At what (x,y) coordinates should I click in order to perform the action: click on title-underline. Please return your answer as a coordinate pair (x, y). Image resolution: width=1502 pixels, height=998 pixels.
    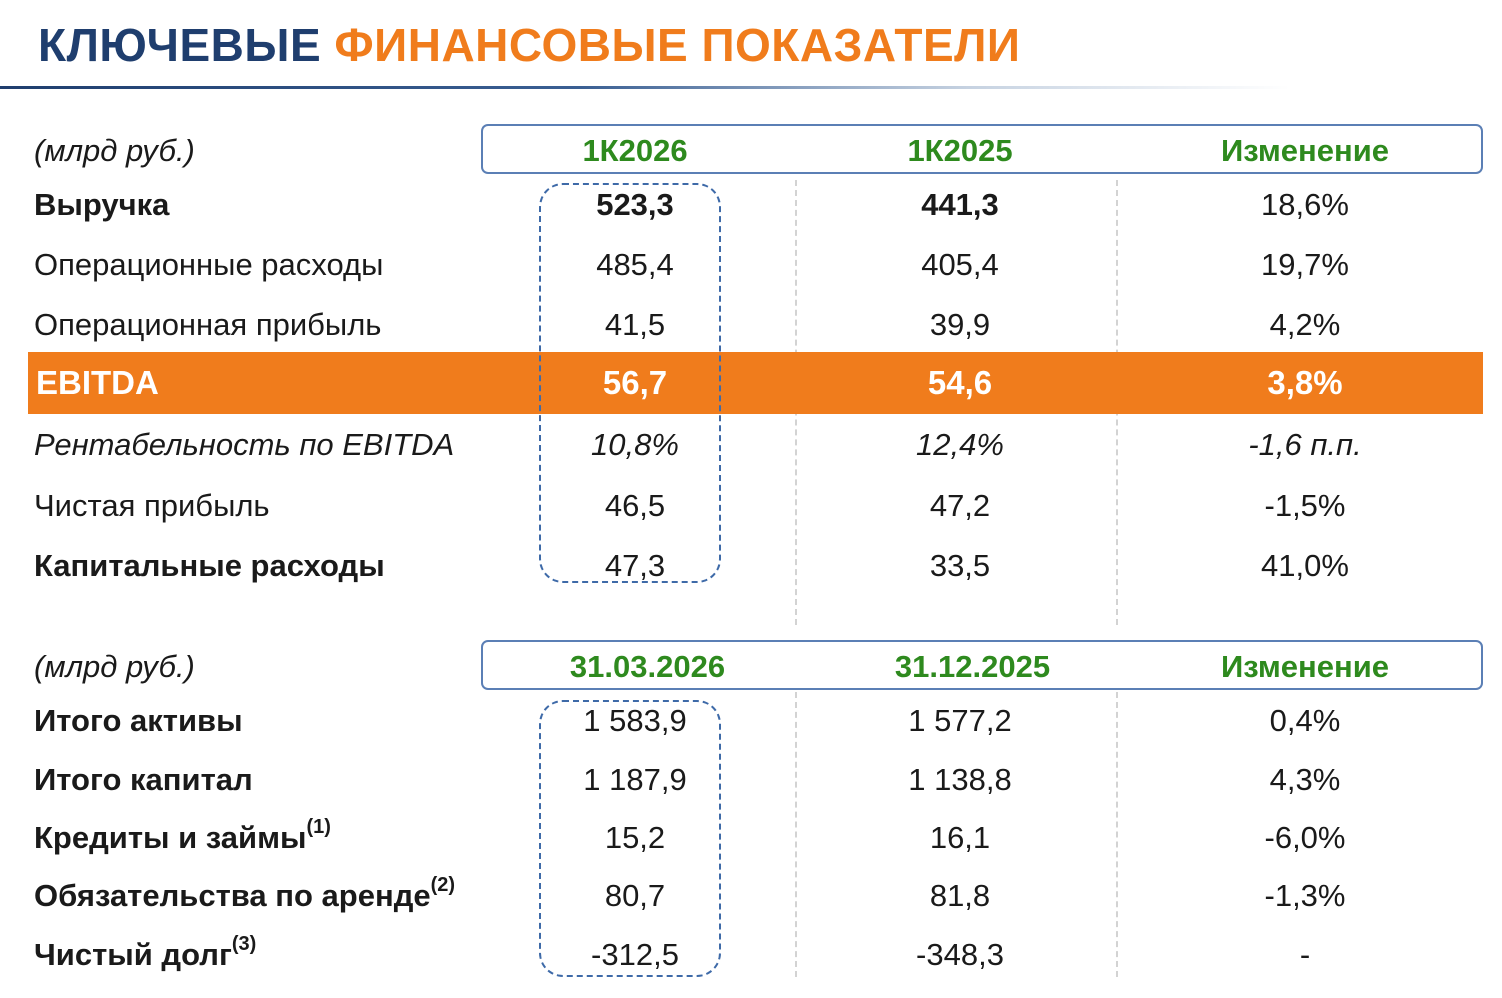
    Looking at the image, I should click on (645, 87).